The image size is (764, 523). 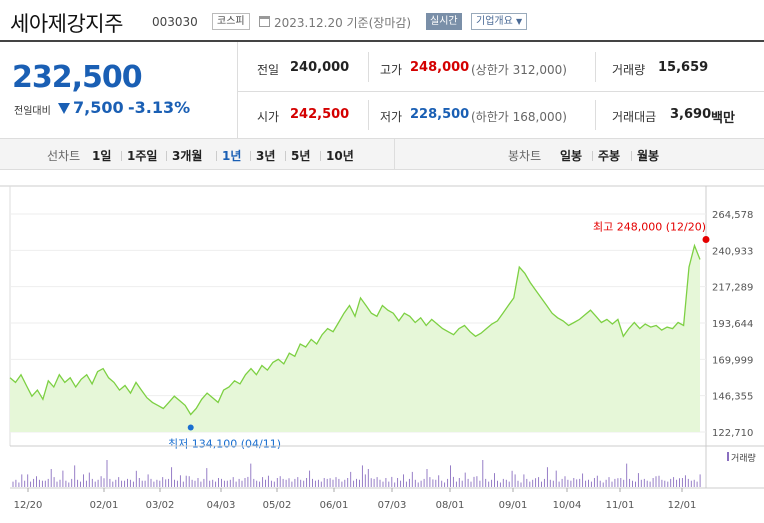 What do you see at coordinates (301, 156) in the screenshot?
I see `period-6: 5년` at bounding box center [301, 156].